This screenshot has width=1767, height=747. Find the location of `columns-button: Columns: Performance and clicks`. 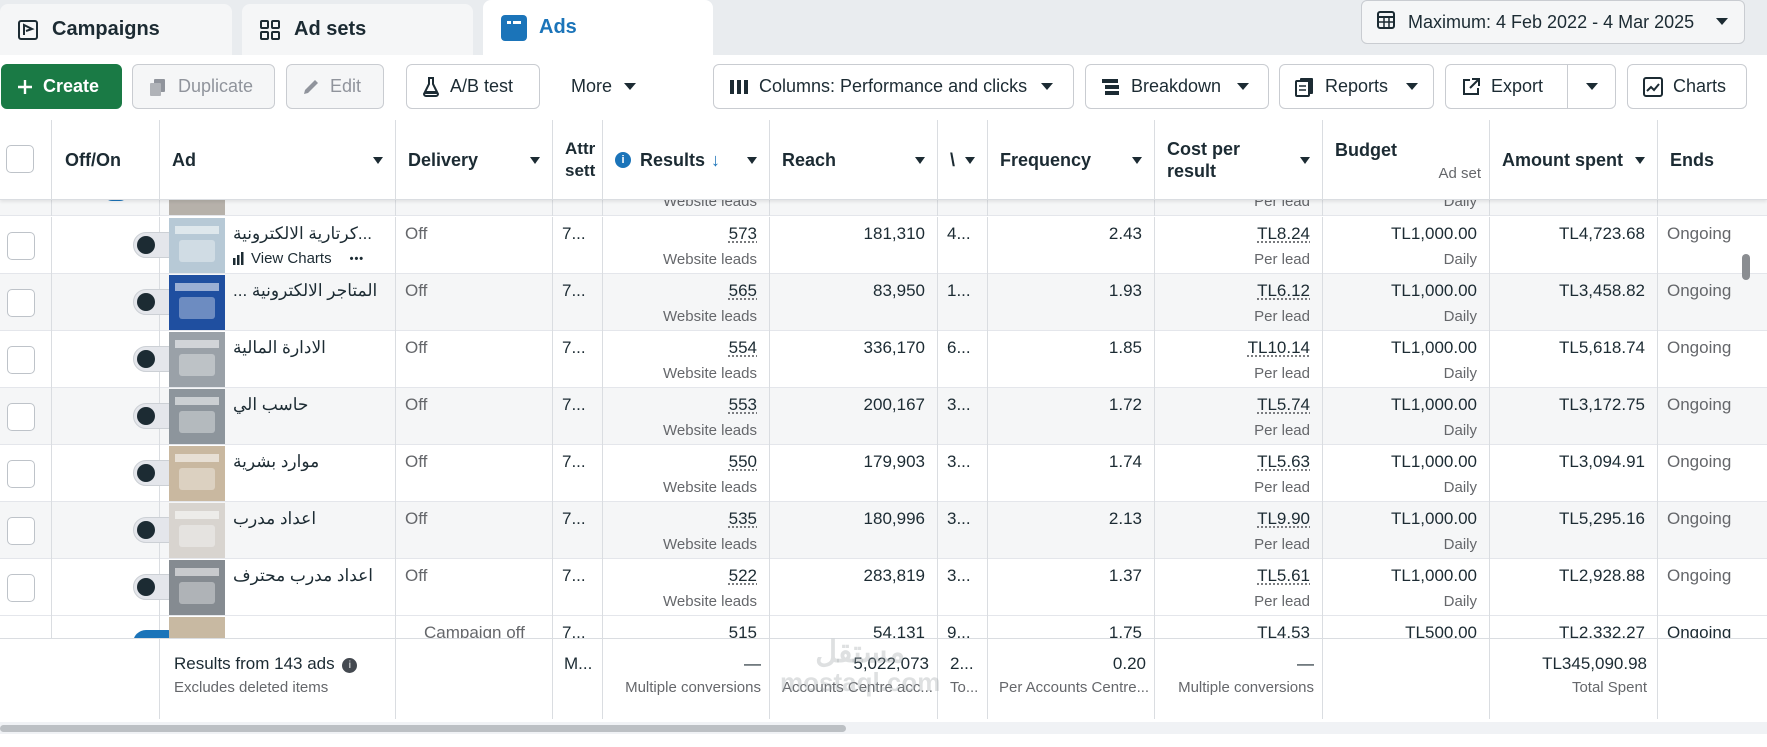

columns-button: Columns: Performance and clicks is located at coordinates (893, 86).